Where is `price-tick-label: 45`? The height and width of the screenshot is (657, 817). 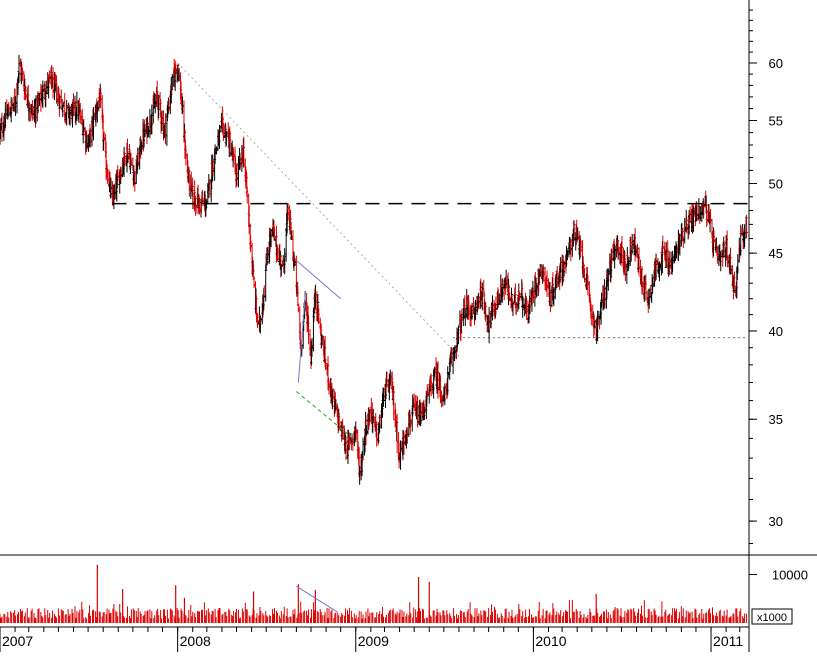
price-tick-label: 45 is located at coordinates (776, 253).